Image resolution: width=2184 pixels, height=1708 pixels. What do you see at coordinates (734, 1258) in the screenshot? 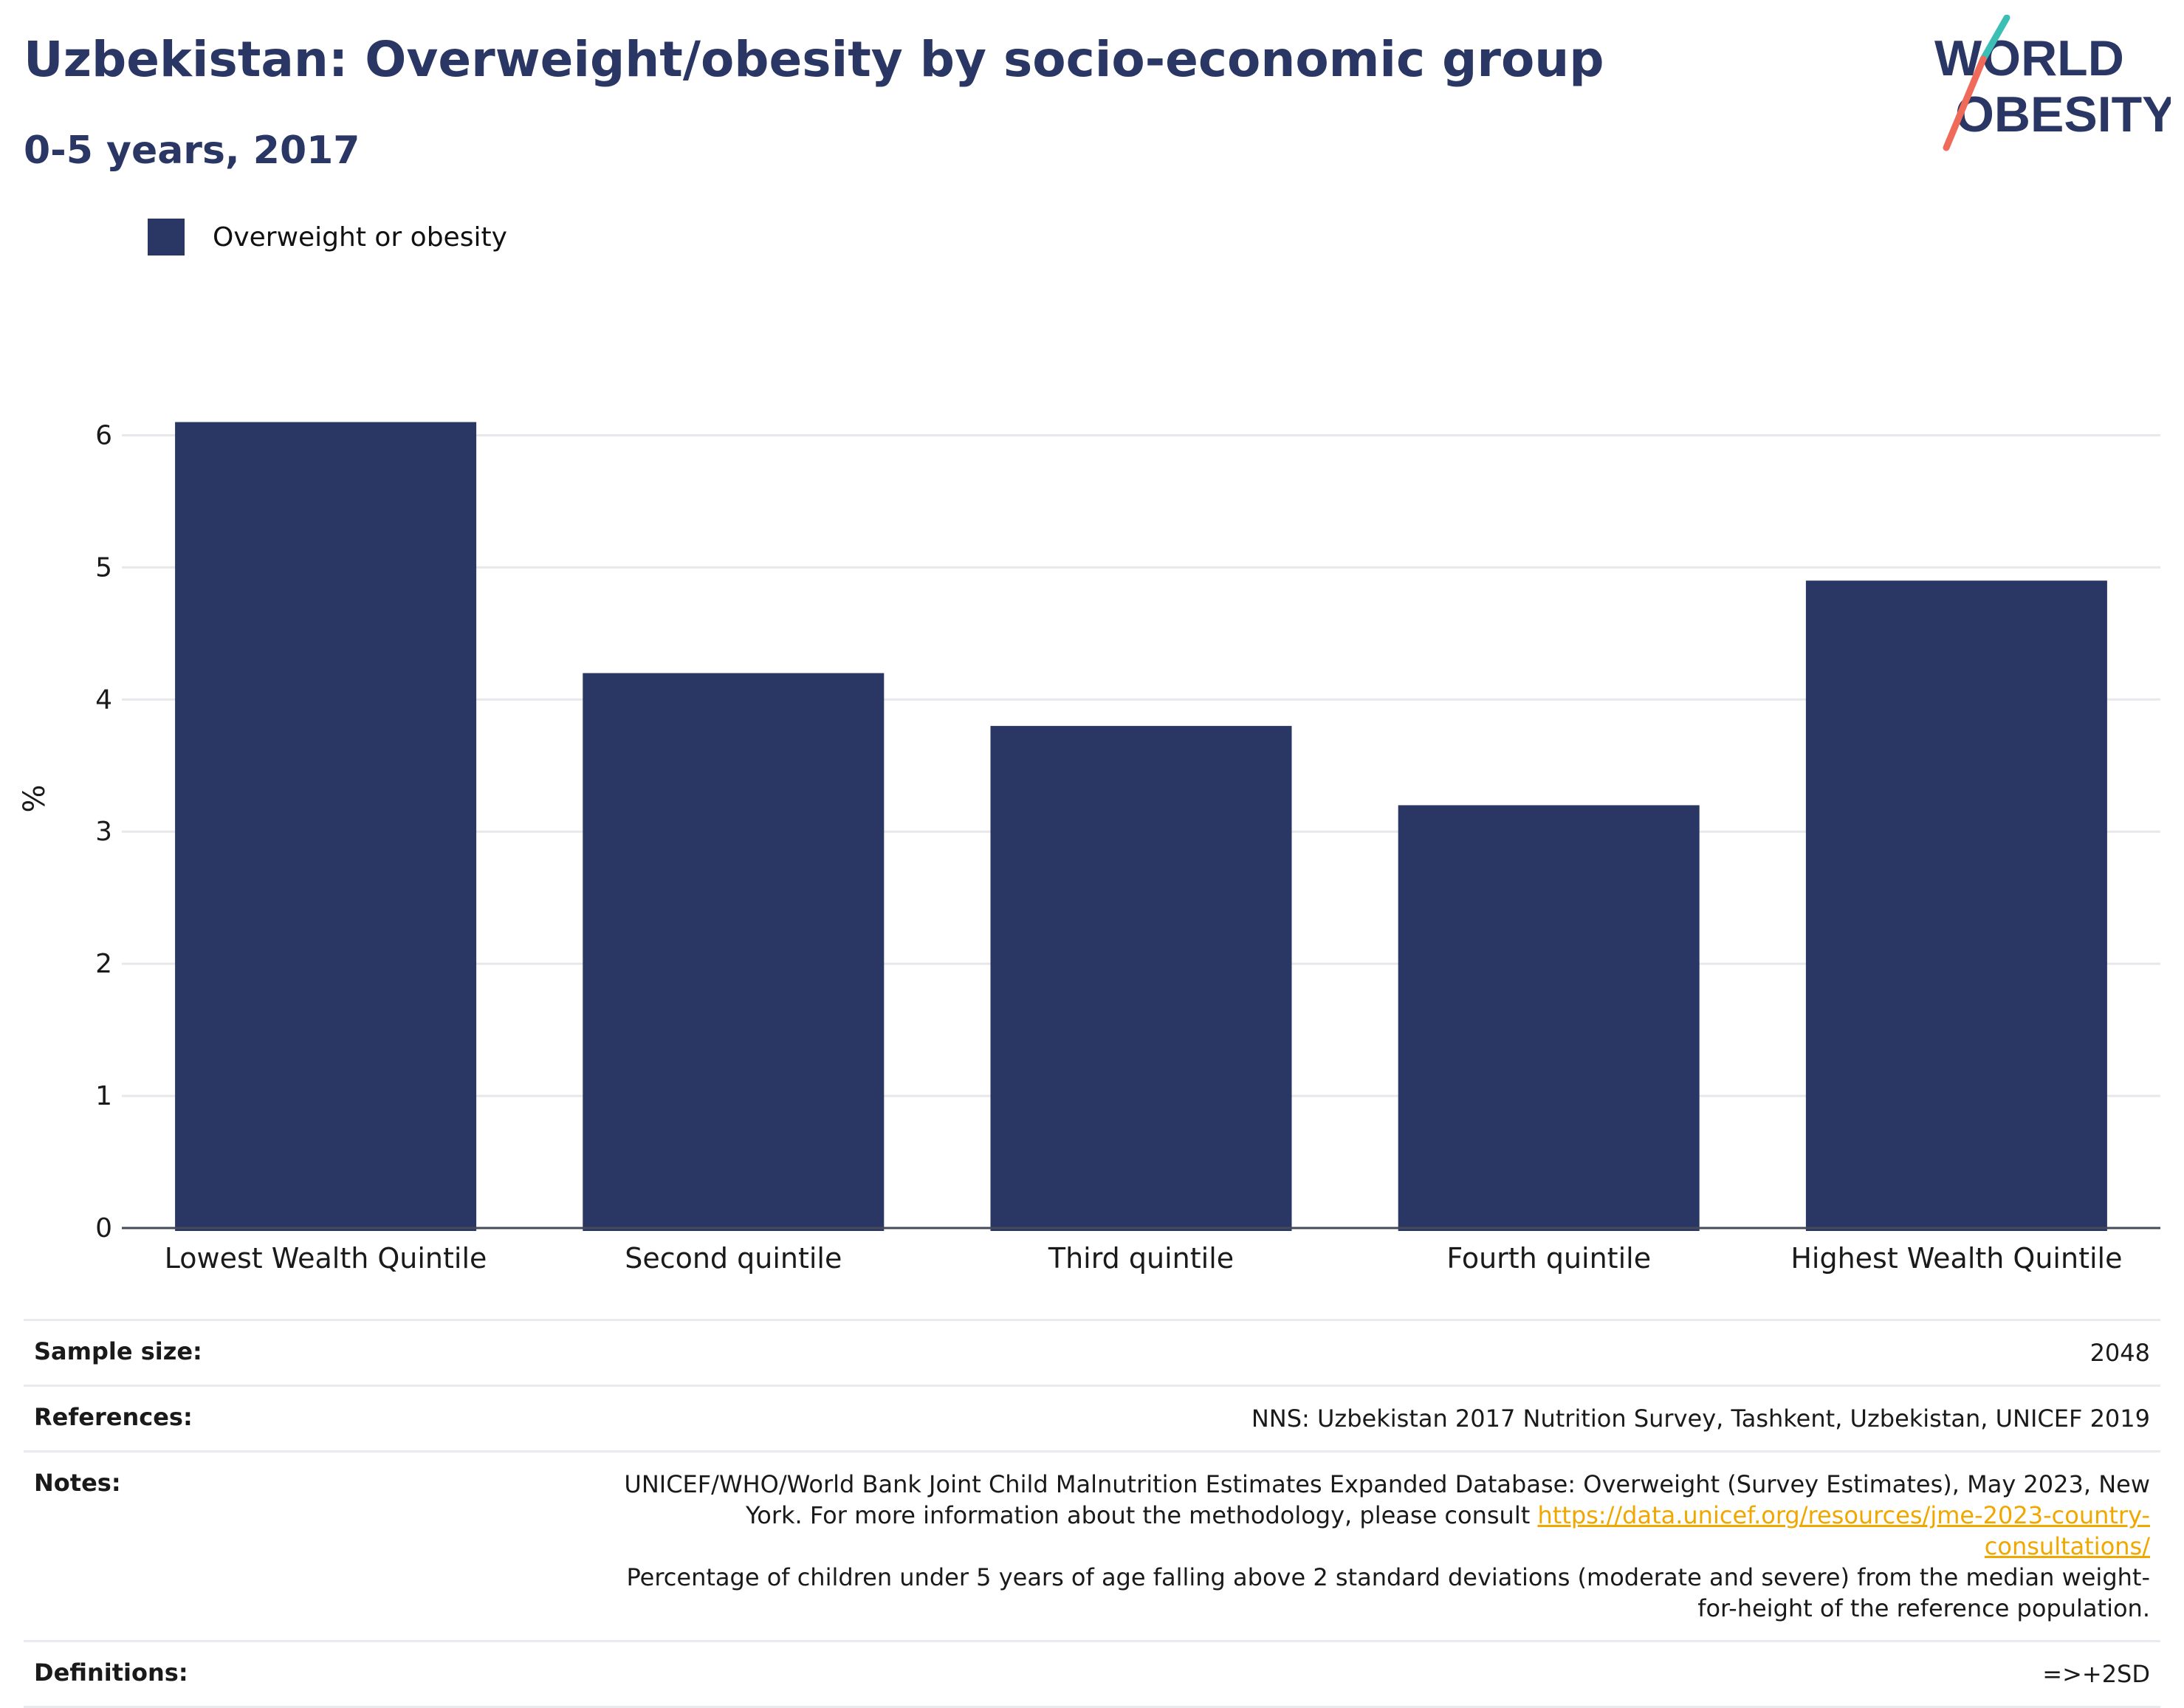
I see `x-tick-label: Second quintile` at bounding box center [734, 1258].